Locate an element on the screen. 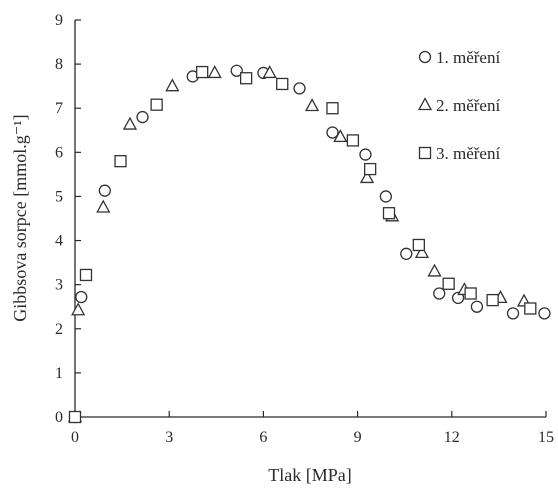  x-tick-label: 9 is located at coordinates (358, 437).